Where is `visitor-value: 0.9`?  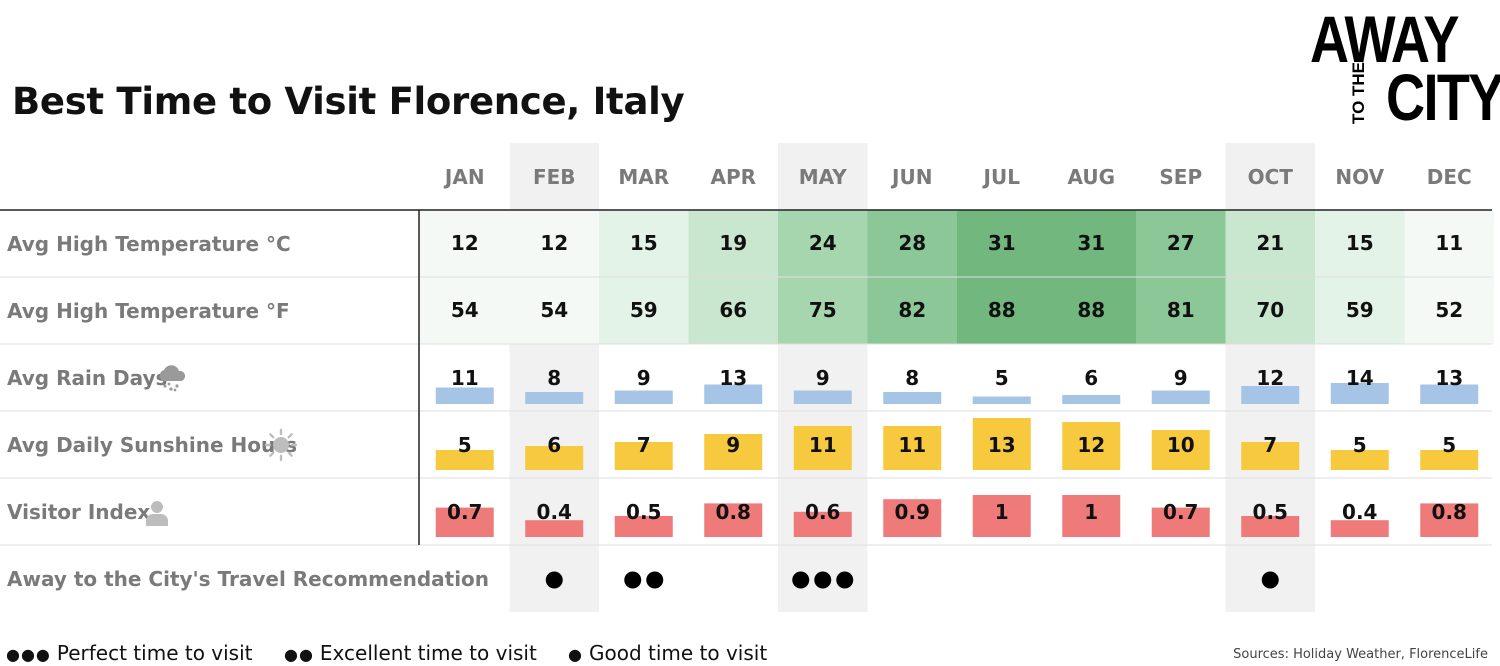
visitor-value: 0.9 is located at coordinates (912, 512).